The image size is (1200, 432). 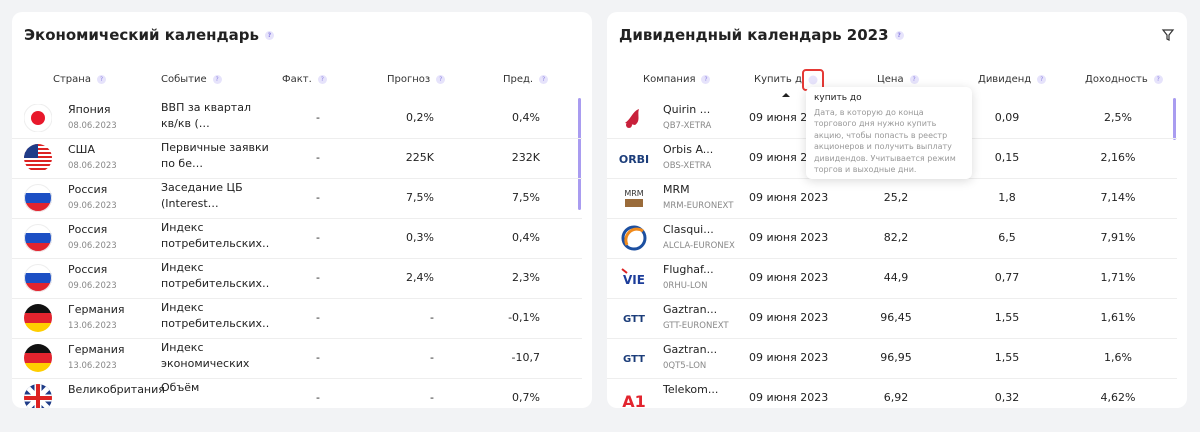 What do you see at coordinates (525, 357) in the screenshot?
I see `previous-value: -10,7` at bounding box center [525, 357].